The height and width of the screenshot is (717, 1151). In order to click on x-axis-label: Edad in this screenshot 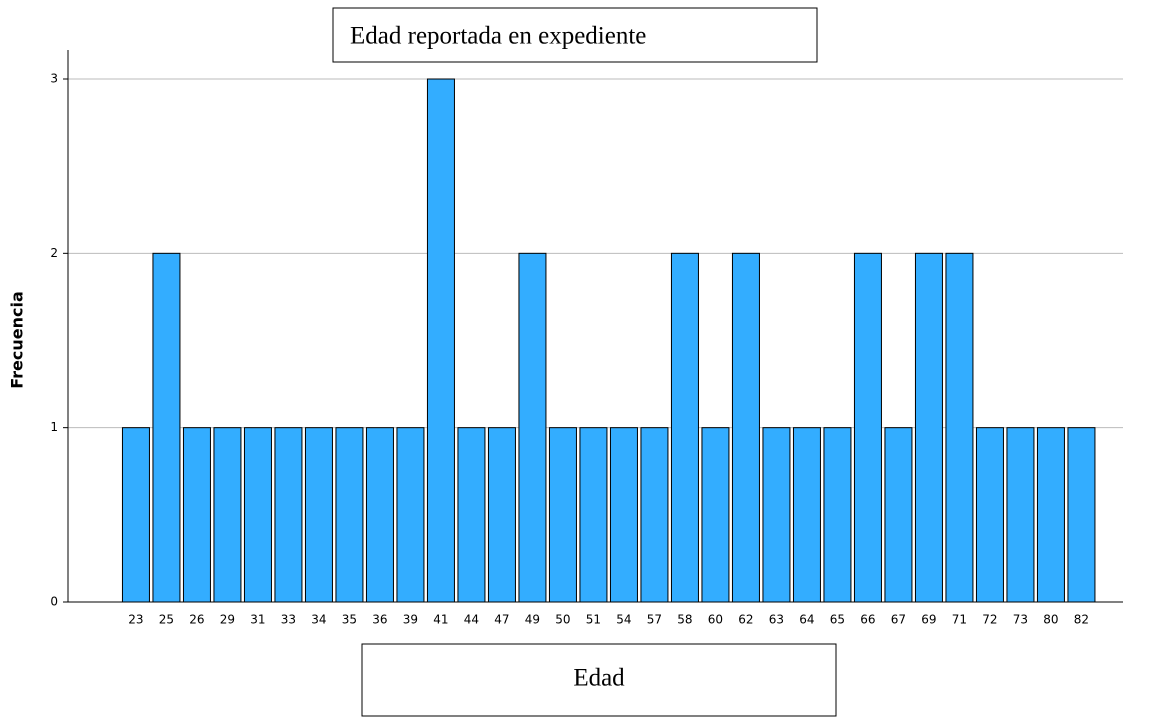, I will do `click(599, 678)`.